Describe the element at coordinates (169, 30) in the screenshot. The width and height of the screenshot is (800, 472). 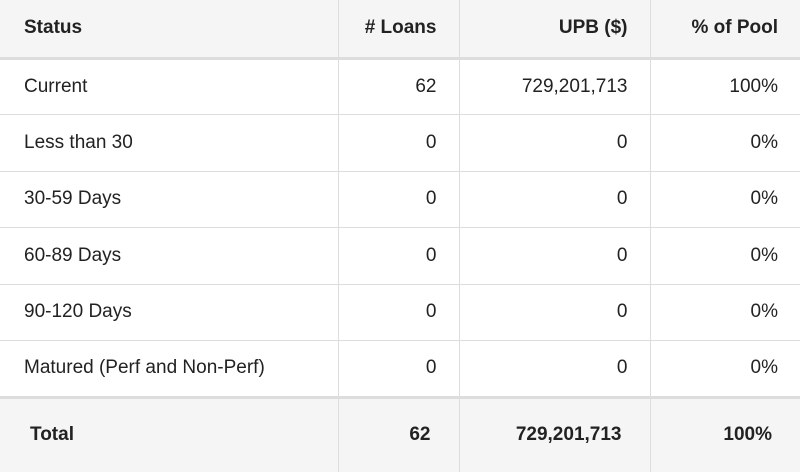
I see `column-header: Status` at that location.